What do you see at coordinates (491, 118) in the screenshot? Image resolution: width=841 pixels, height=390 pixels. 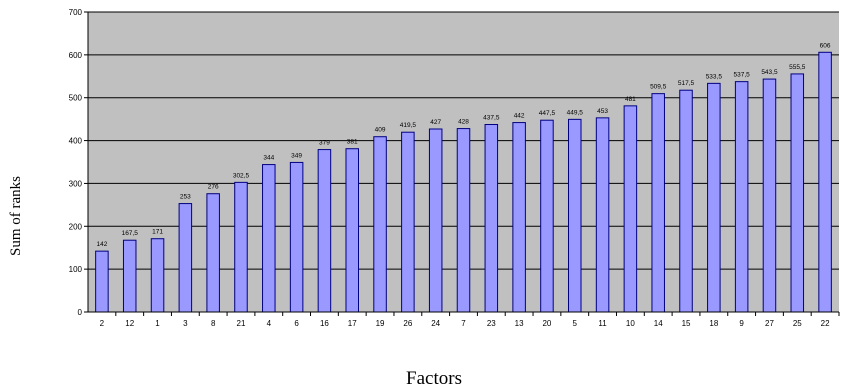 I see `data-label: 437,5` at bounding box center [491, 118].